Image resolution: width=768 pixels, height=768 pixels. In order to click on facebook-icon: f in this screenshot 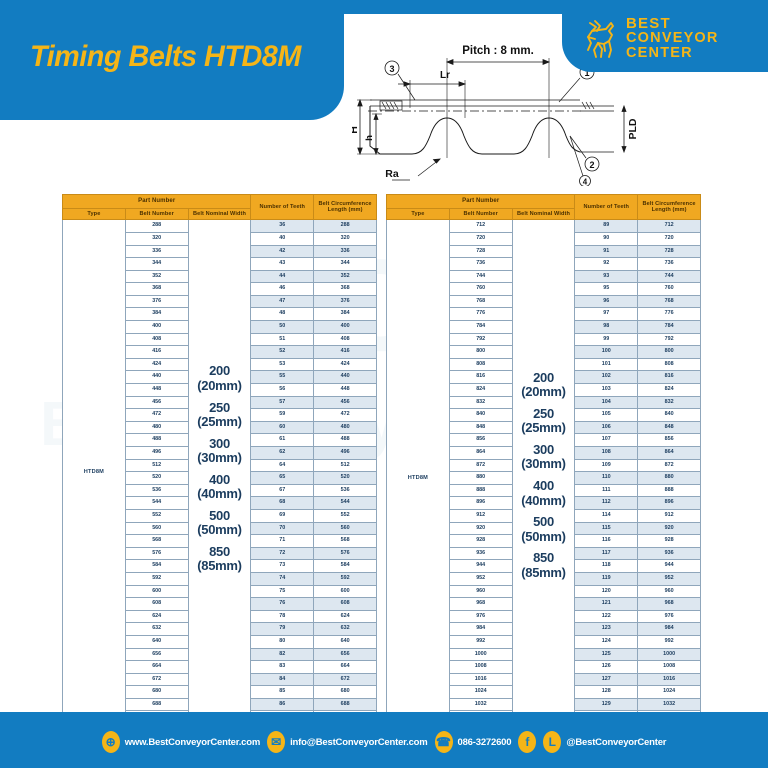, I will do `click(527, 742)`.